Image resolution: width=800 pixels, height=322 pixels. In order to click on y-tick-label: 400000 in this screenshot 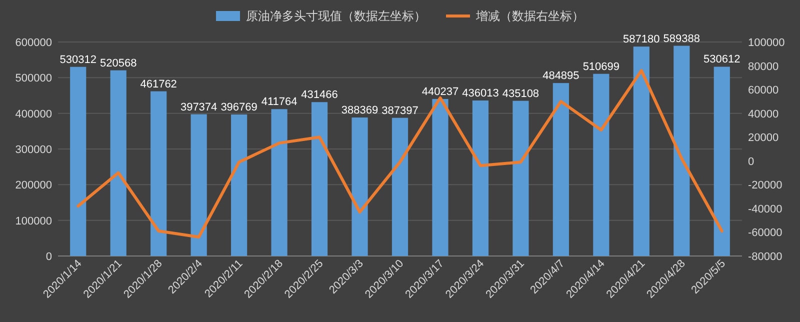, I will do `click(33, 114)`.